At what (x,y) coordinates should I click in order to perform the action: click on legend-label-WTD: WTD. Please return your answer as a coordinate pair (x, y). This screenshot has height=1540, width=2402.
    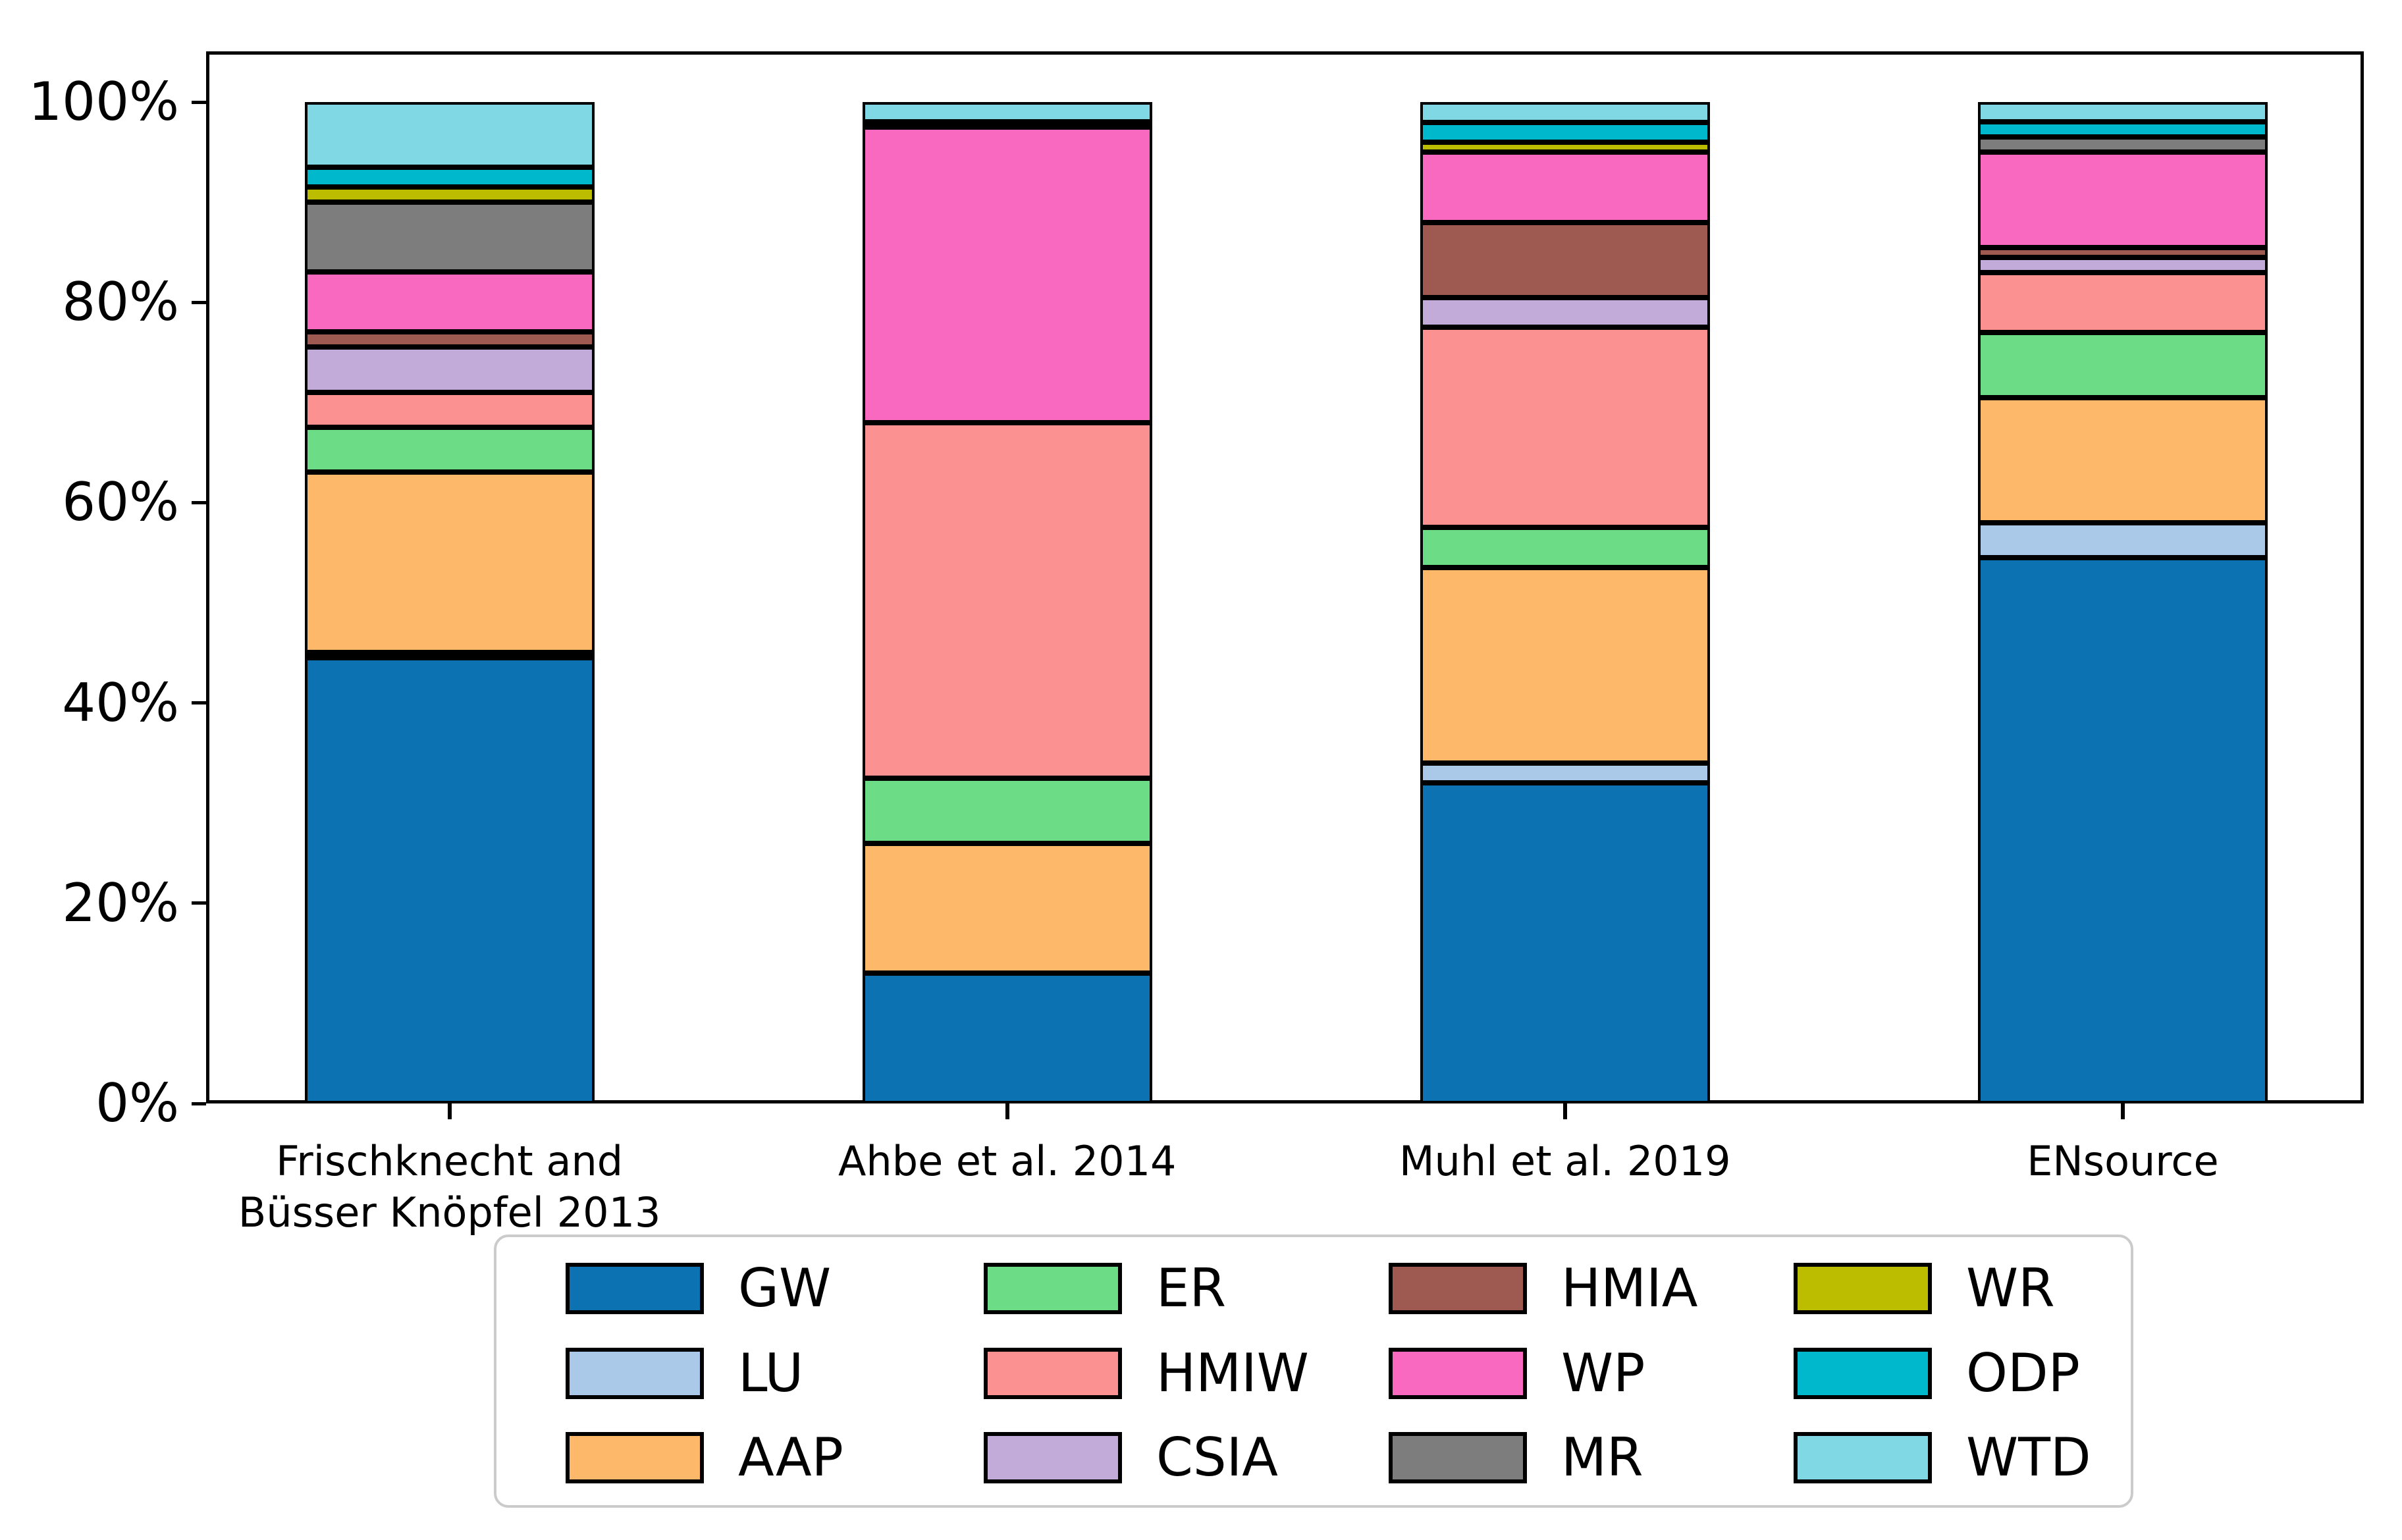
    Looking at the image, I should click on (2028, 1457).